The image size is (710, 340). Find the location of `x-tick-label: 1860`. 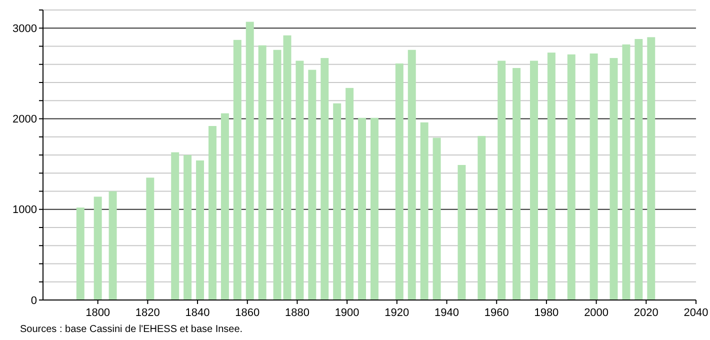

x-tick-label: 1860 is located at coordinates (247, 313).